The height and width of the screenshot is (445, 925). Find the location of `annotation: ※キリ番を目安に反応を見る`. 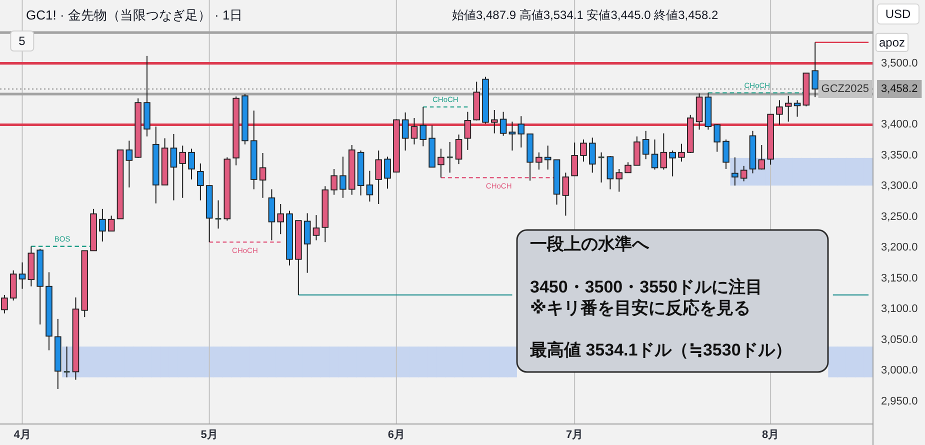

annotation: ※キリ番を目安に反応を見る is located at coordinates (640, 308).